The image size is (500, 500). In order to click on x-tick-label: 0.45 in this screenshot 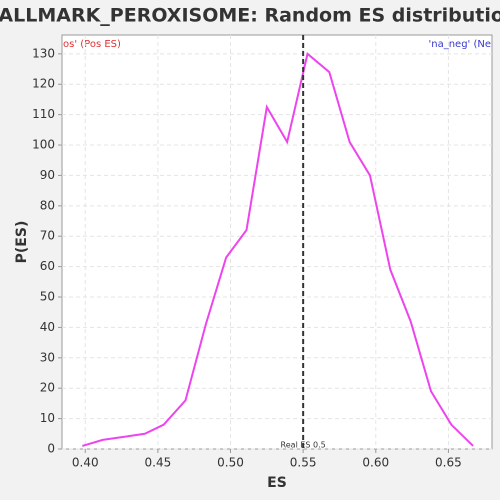, I will do `click(158, 463)`.